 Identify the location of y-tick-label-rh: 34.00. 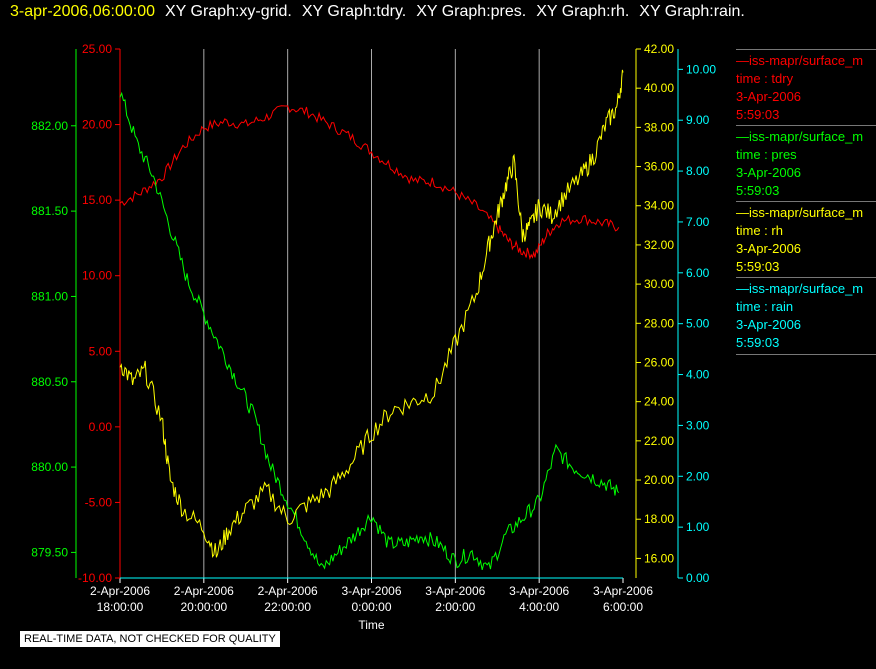
(659, 206).